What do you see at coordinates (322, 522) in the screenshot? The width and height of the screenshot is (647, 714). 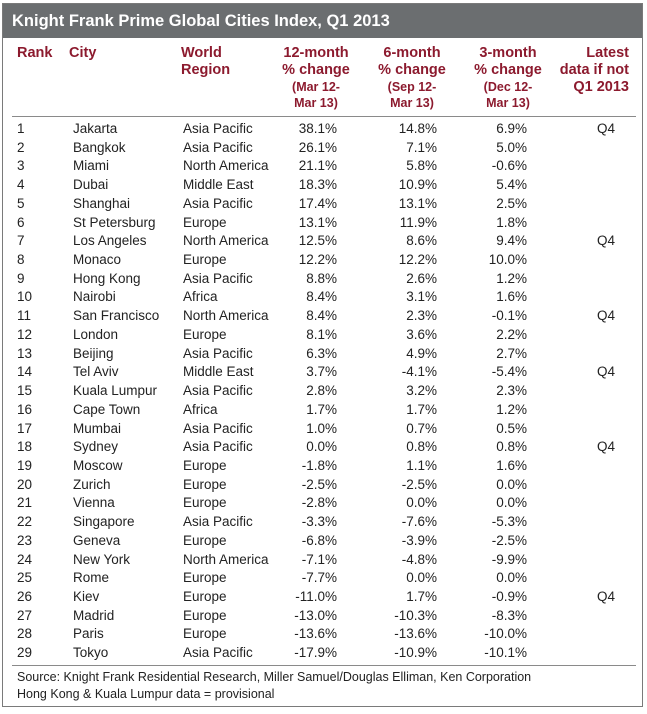 I see `table-row: 22 Singapore Asia Pacific -3.3% -7.6% -5.3%` at bounding box center [322, 522].